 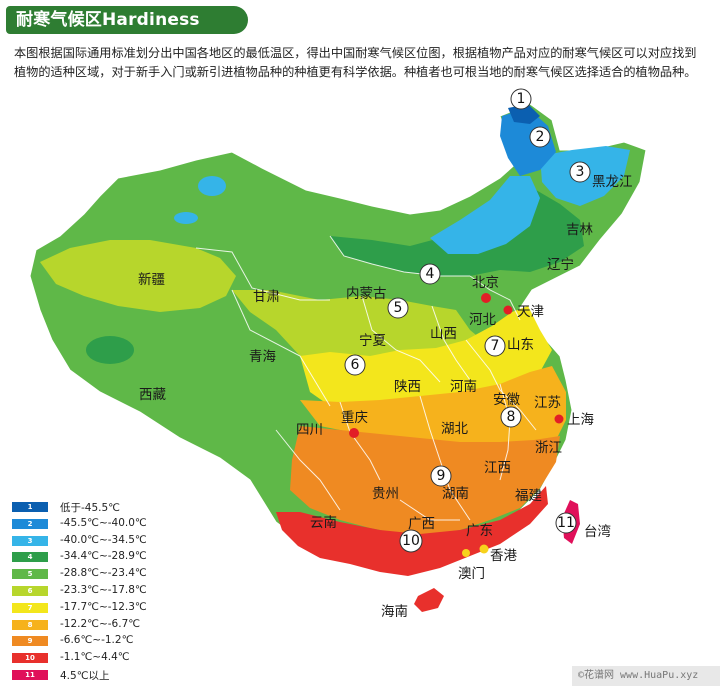 I want to click on zone-7-region, so click(x=426, y=357).